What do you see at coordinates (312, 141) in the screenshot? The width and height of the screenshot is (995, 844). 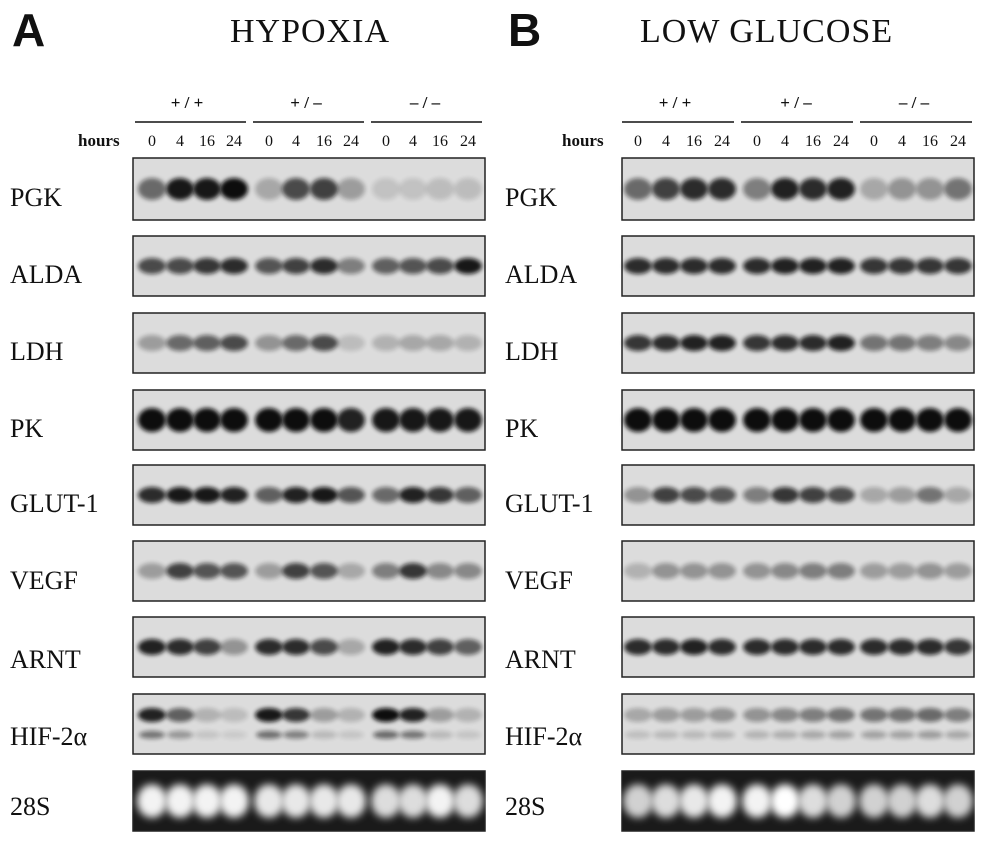 I see `timepoint-labels: 0 4 16 24 0 4 16 24 0 4 16 24` at bounding box center [312, 141].